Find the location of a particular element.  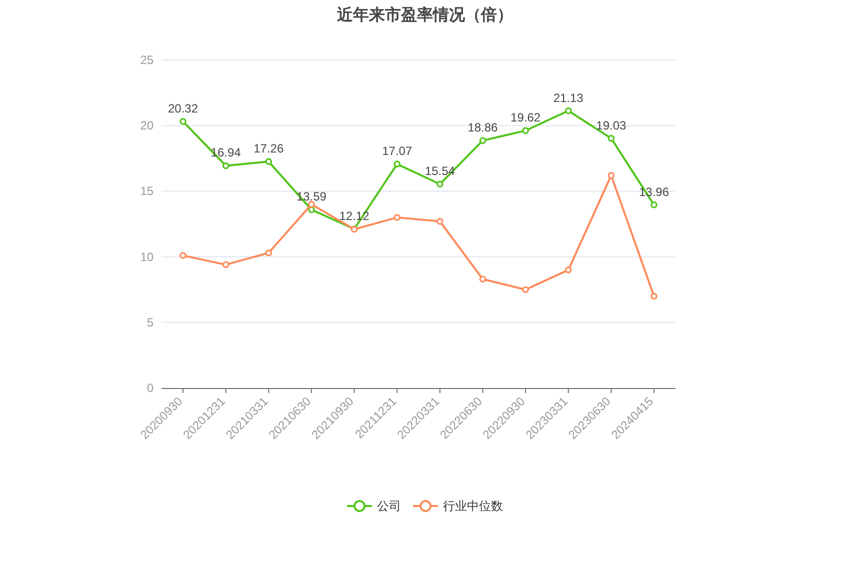

data-label: 20.32 is located at coordinates (183, 108).